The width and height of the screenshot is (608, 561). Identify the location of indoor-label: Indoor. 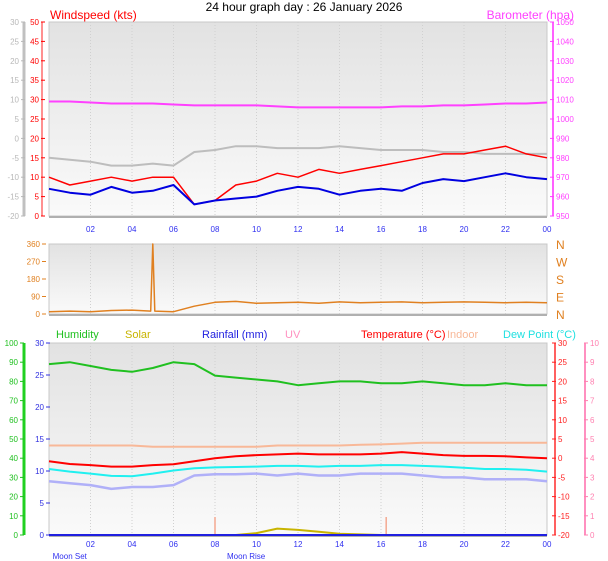
(463, 335).